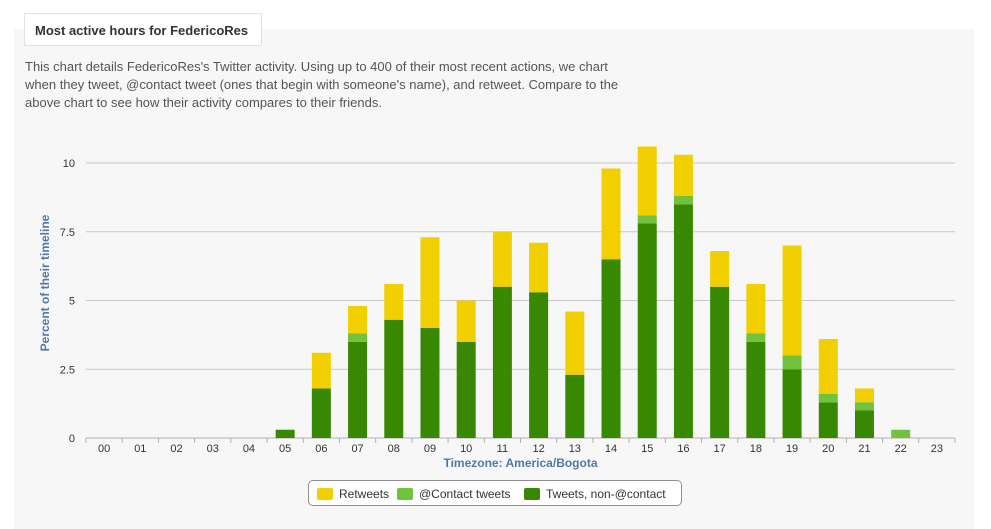  Describe the element at coordinates (502, 449) in the screenshot. I see `x-tick-label: 11` at that location.